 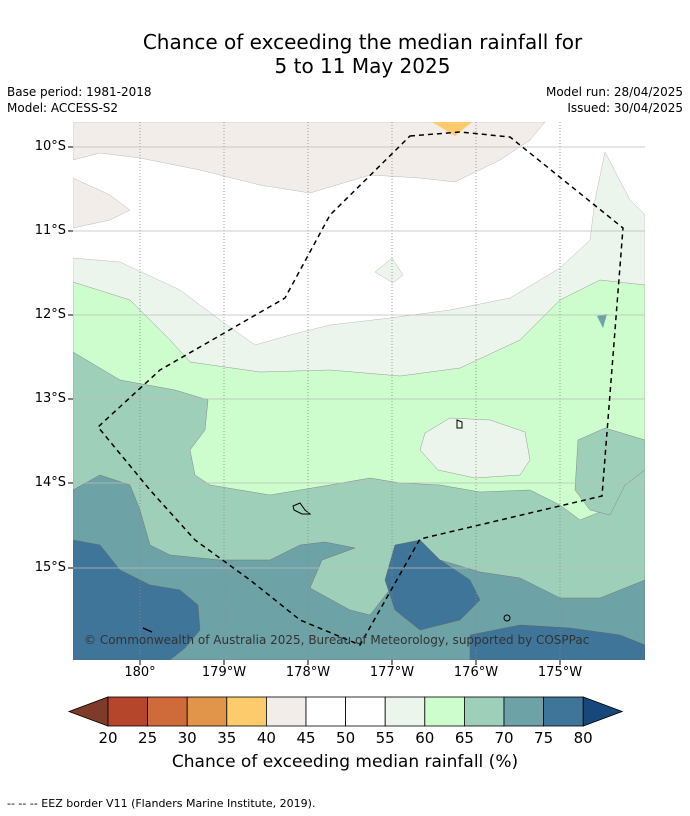 I want to click on lon-label-177w: 177°W, so click(x=392, y=672).